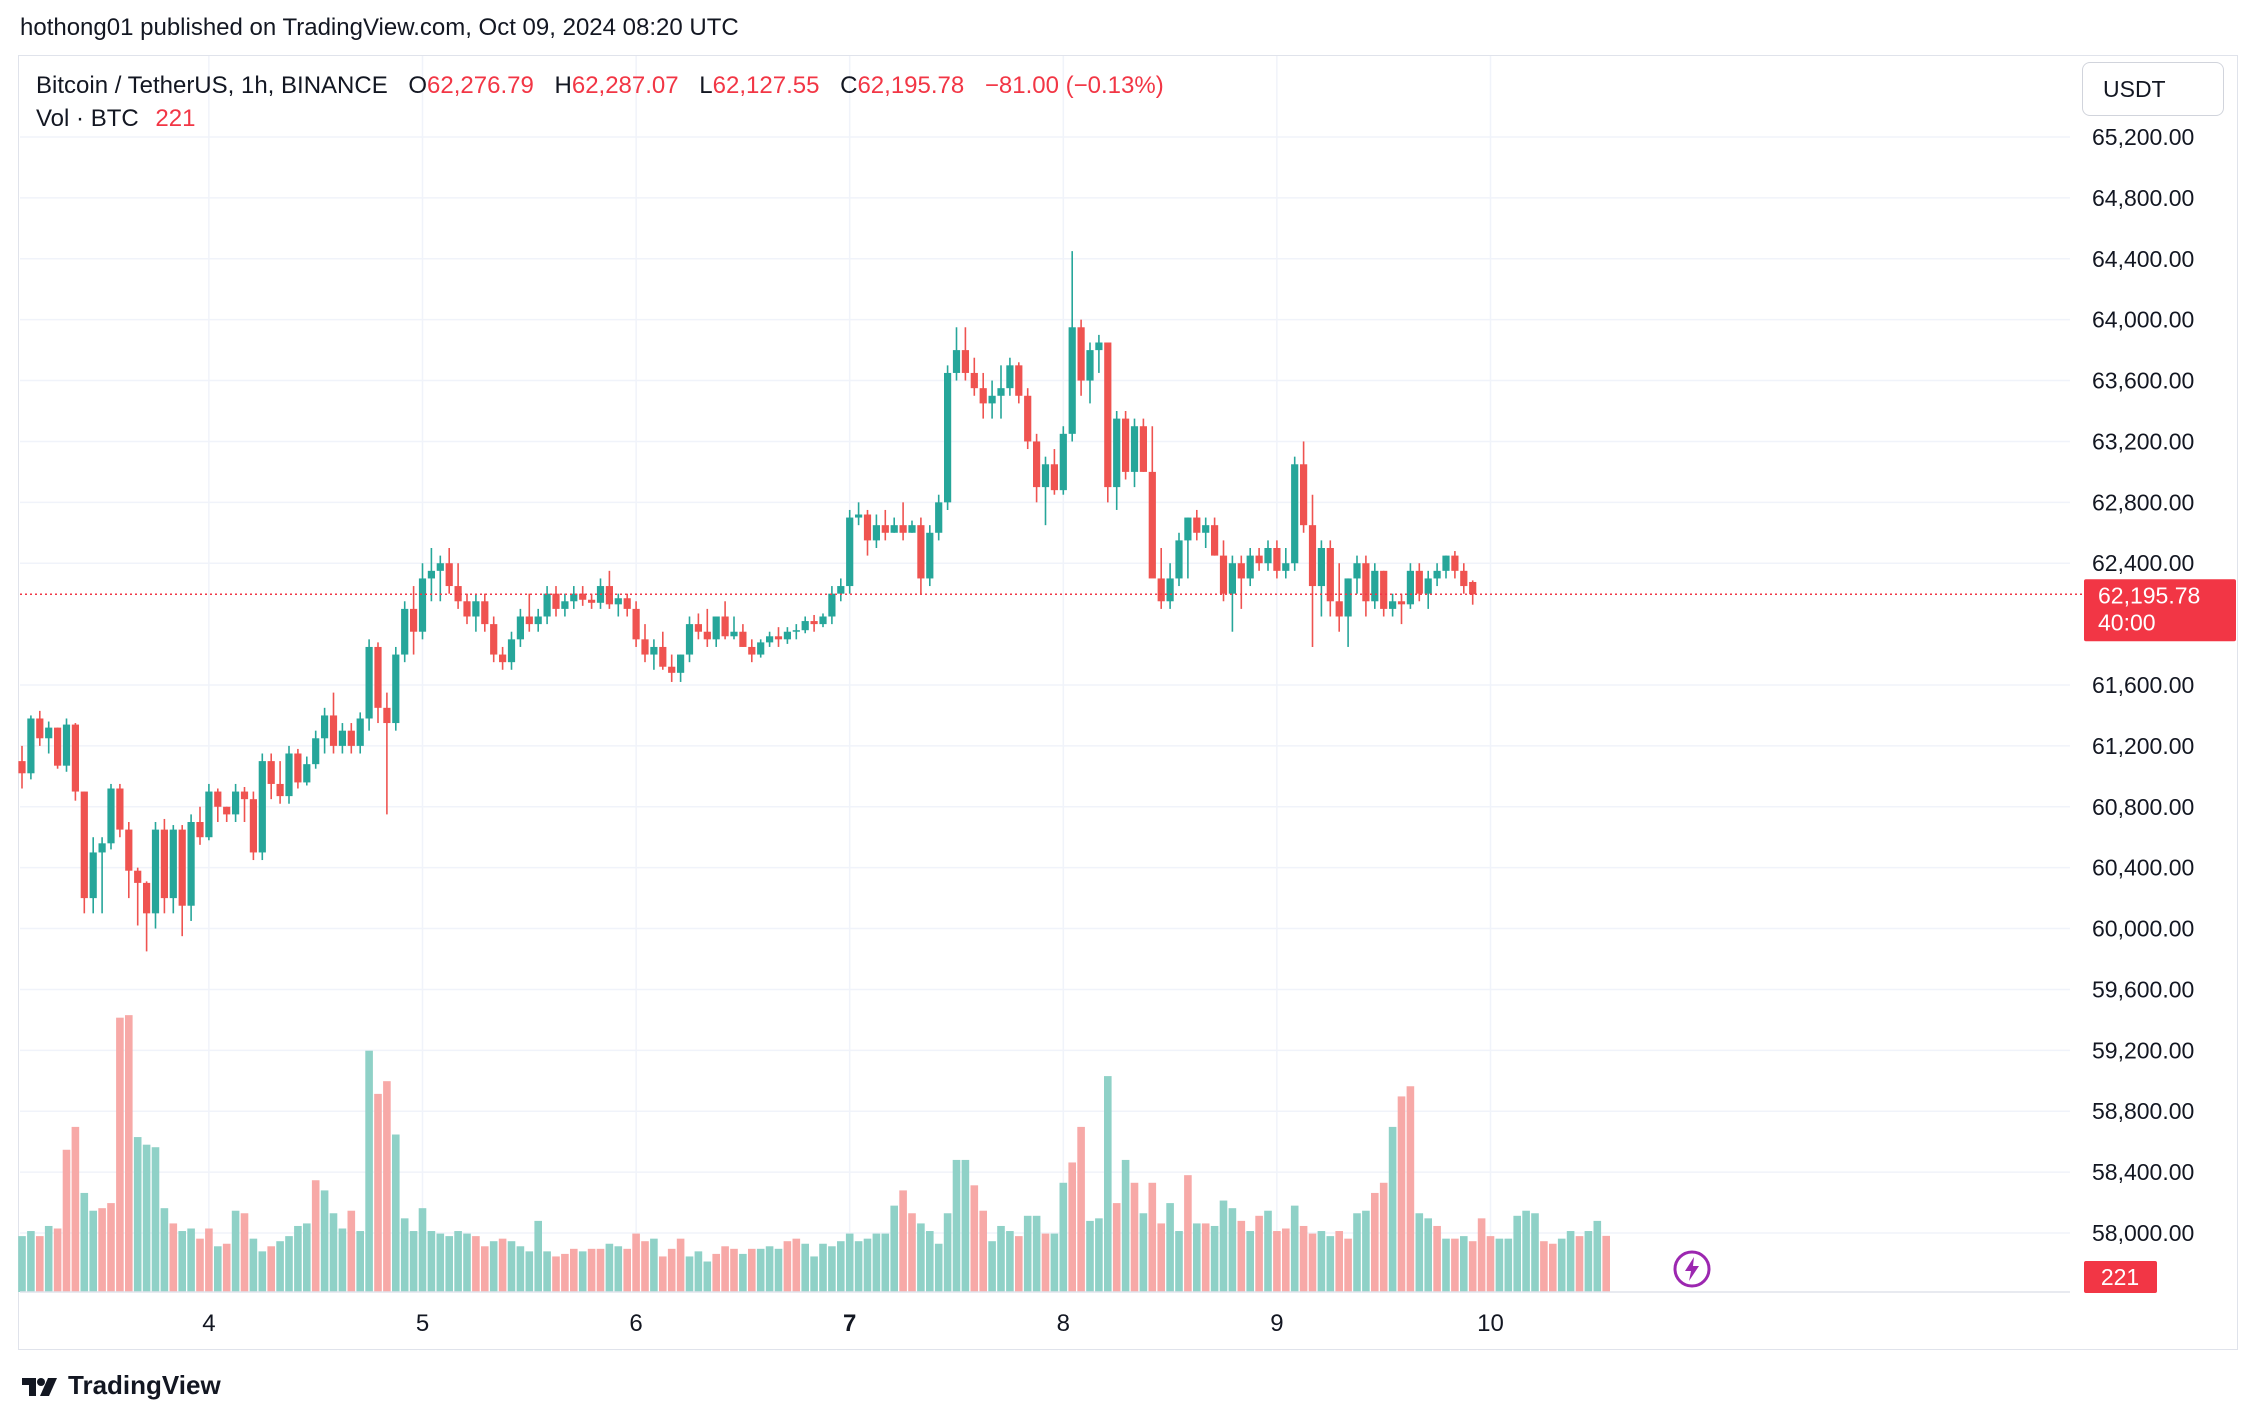  I want to click on high-value: 62,287.07, so click(625, 85).